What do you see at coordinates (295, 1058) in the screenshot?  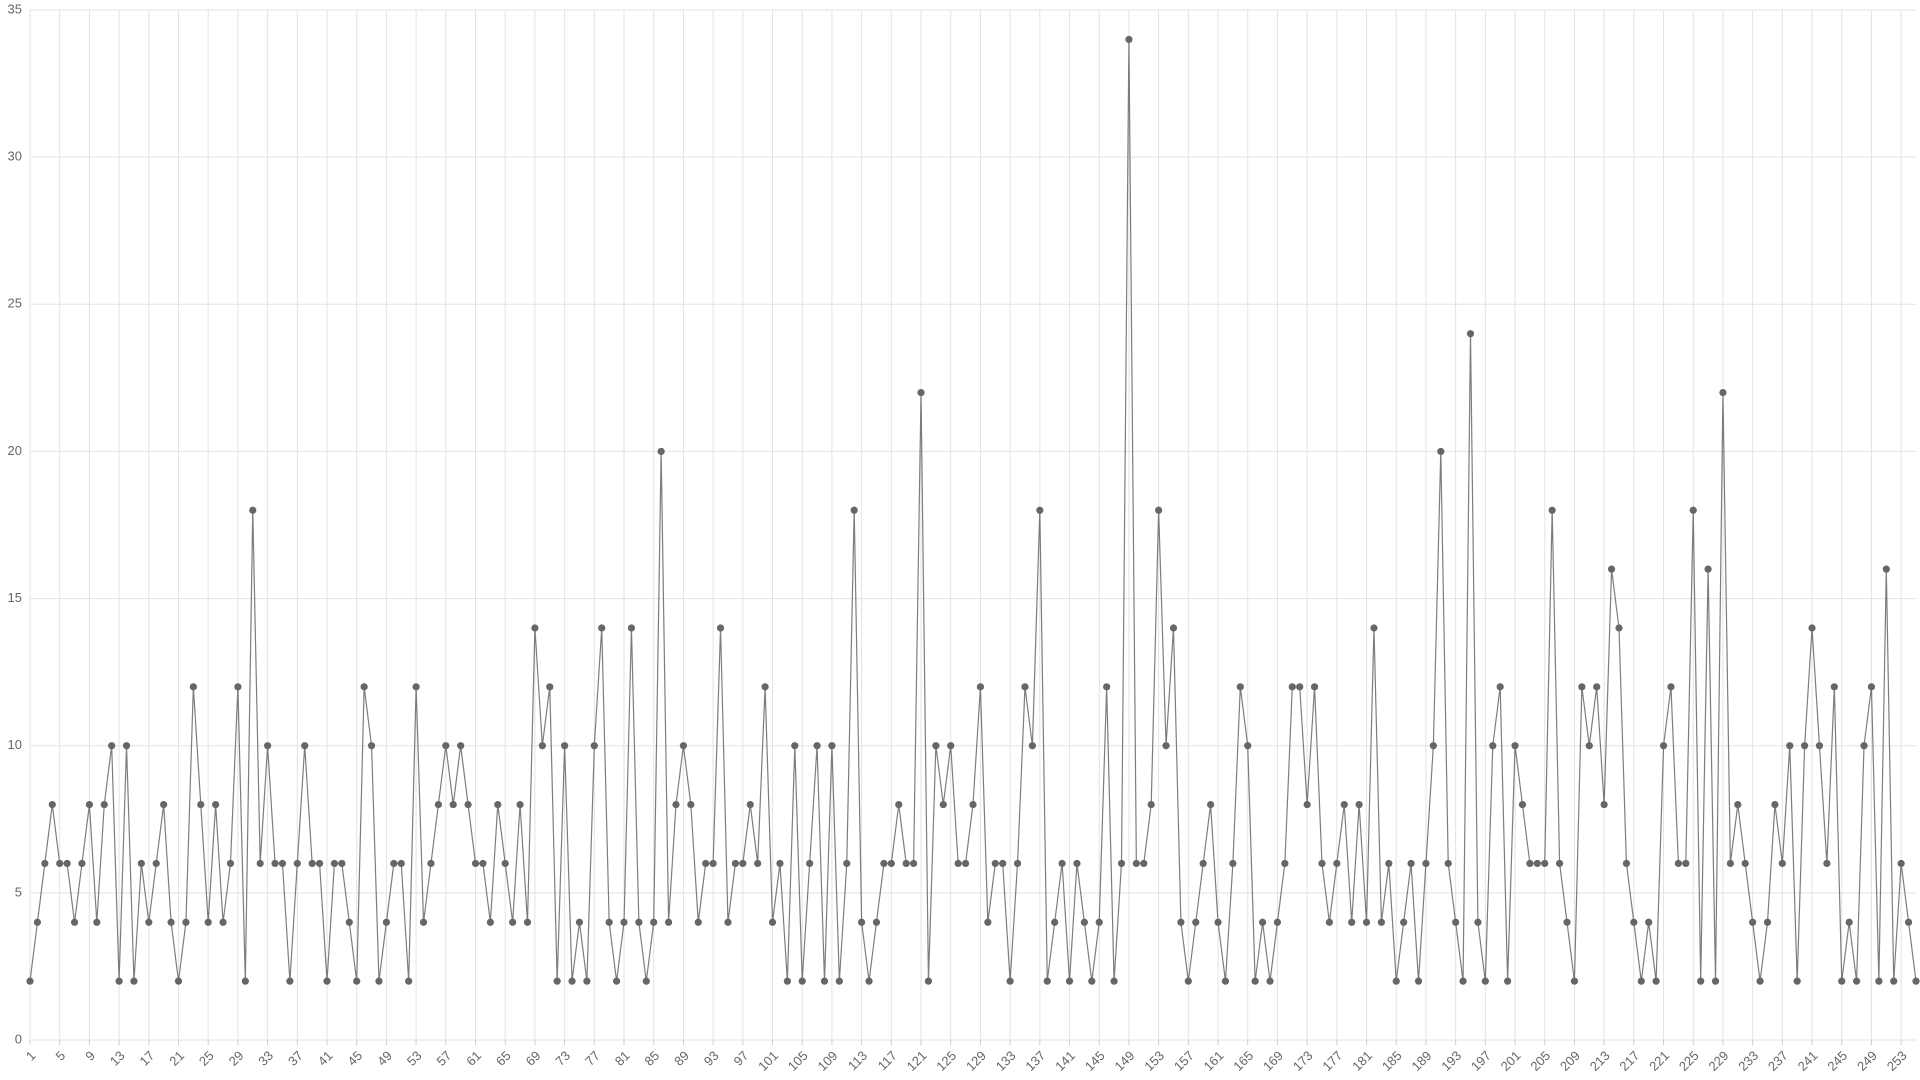 I see `x-tick-label: 37` at bounding box center [295, 1058].